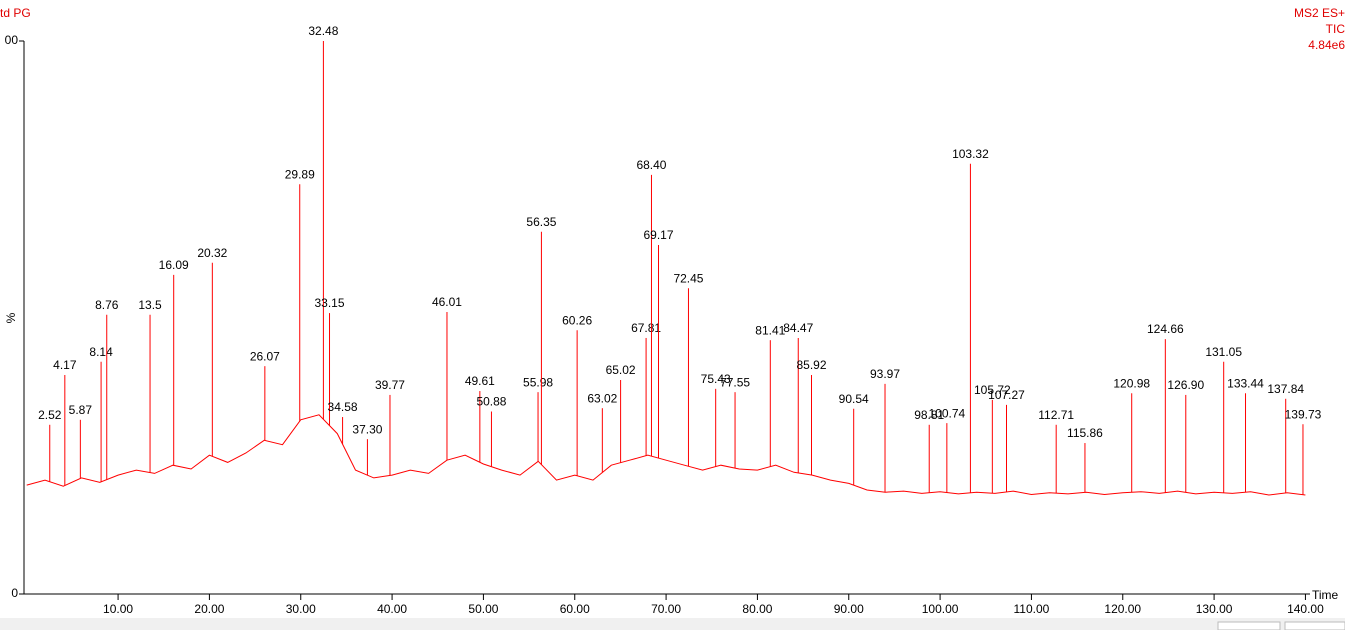 The height and width of the screenshot is (630, 1345). Describe the element at coordinates (575, 609) in the screenshot. I see `x-tick-label: 60.00` at that location.